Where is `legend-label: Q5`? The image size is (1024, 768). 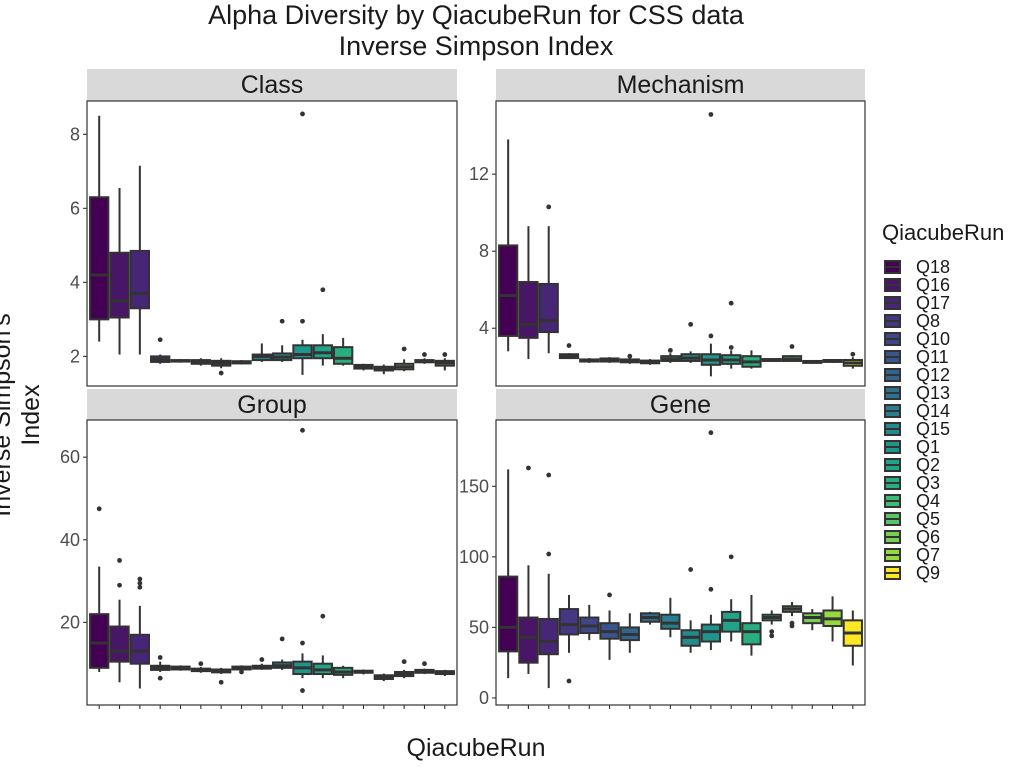 legend-label: Q5 is located at coordinates (928, 519).